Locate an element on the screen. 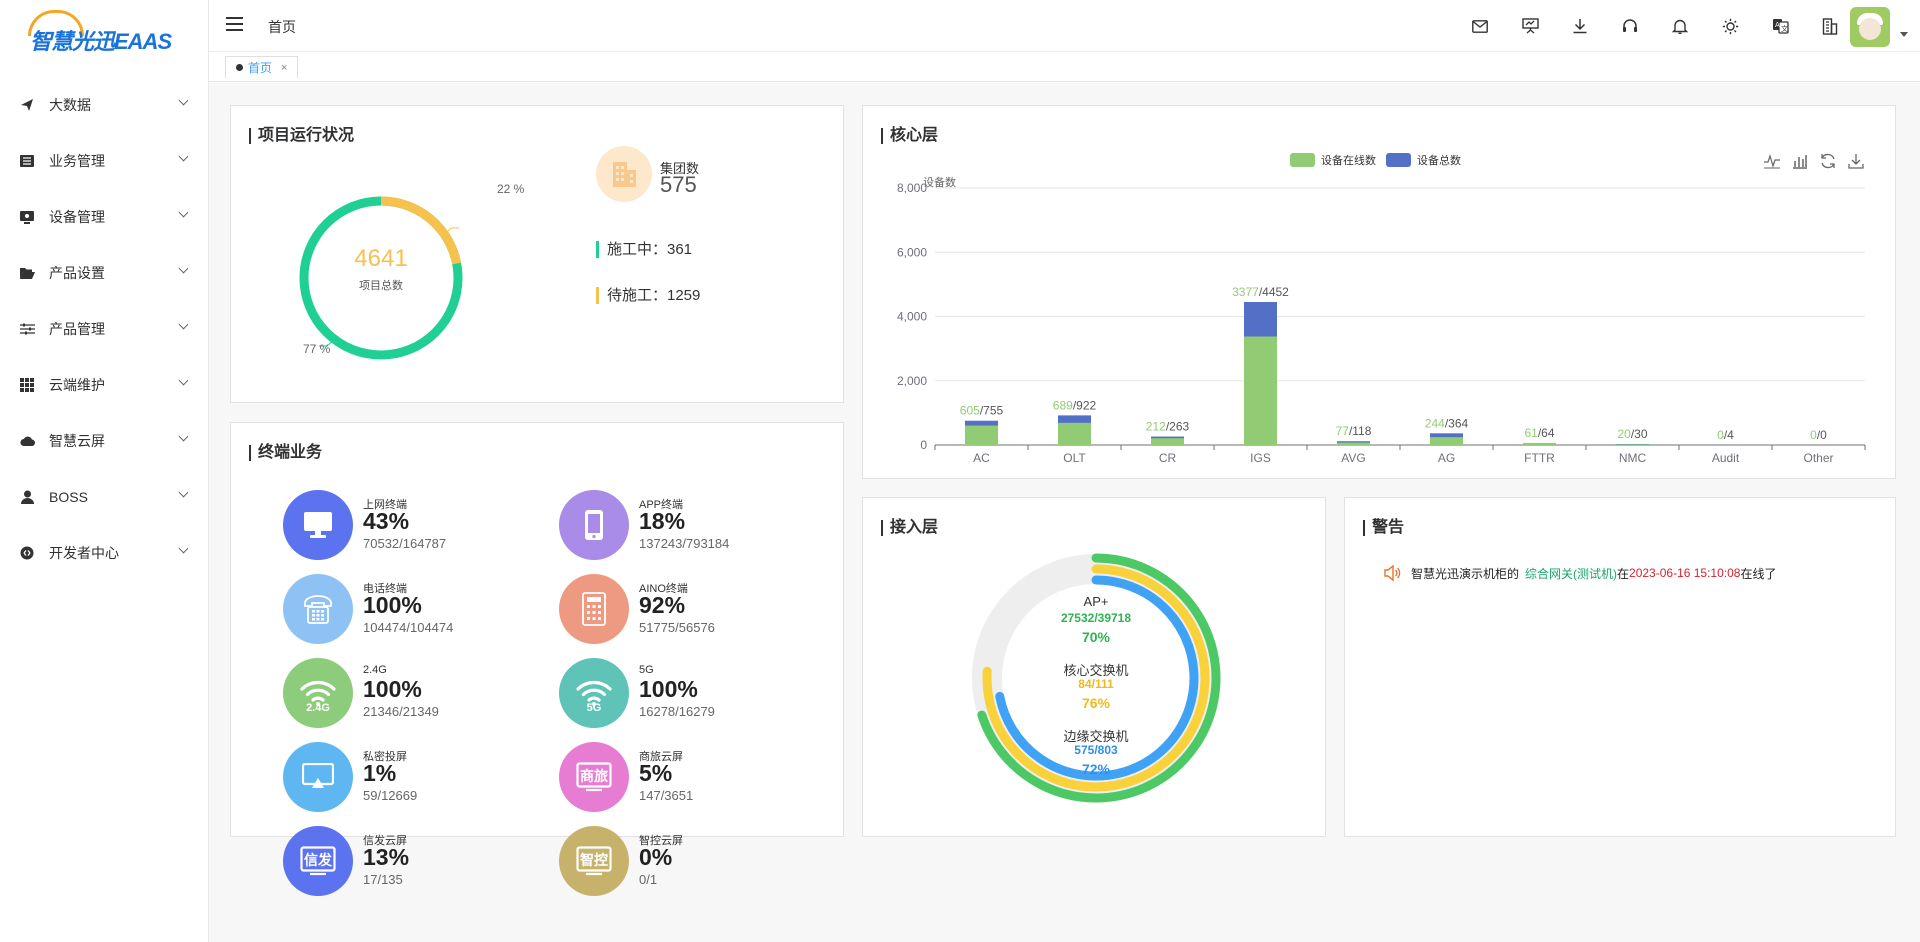 The height and width of the screenshot is (942, 1920). access-ring-name: AP+ is located at coordinates (1096, 601).